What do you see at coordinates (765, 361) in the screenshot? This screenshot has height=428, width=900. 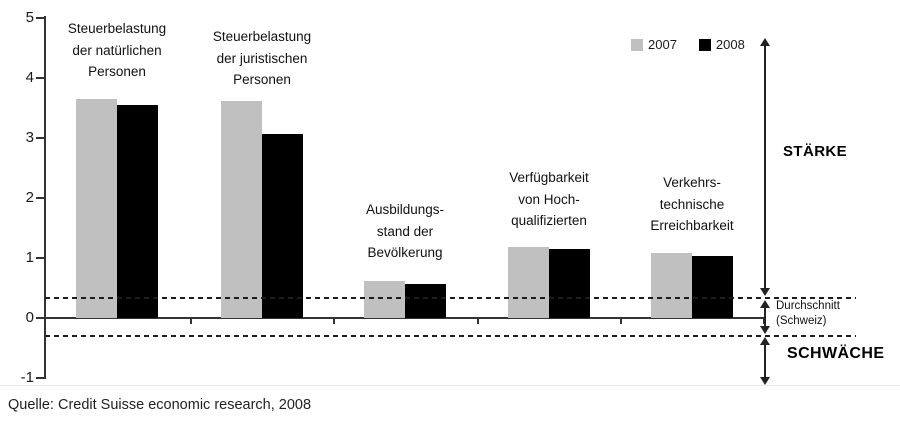 I see `weakness-range-arrow` at bounding box center [765, 361].